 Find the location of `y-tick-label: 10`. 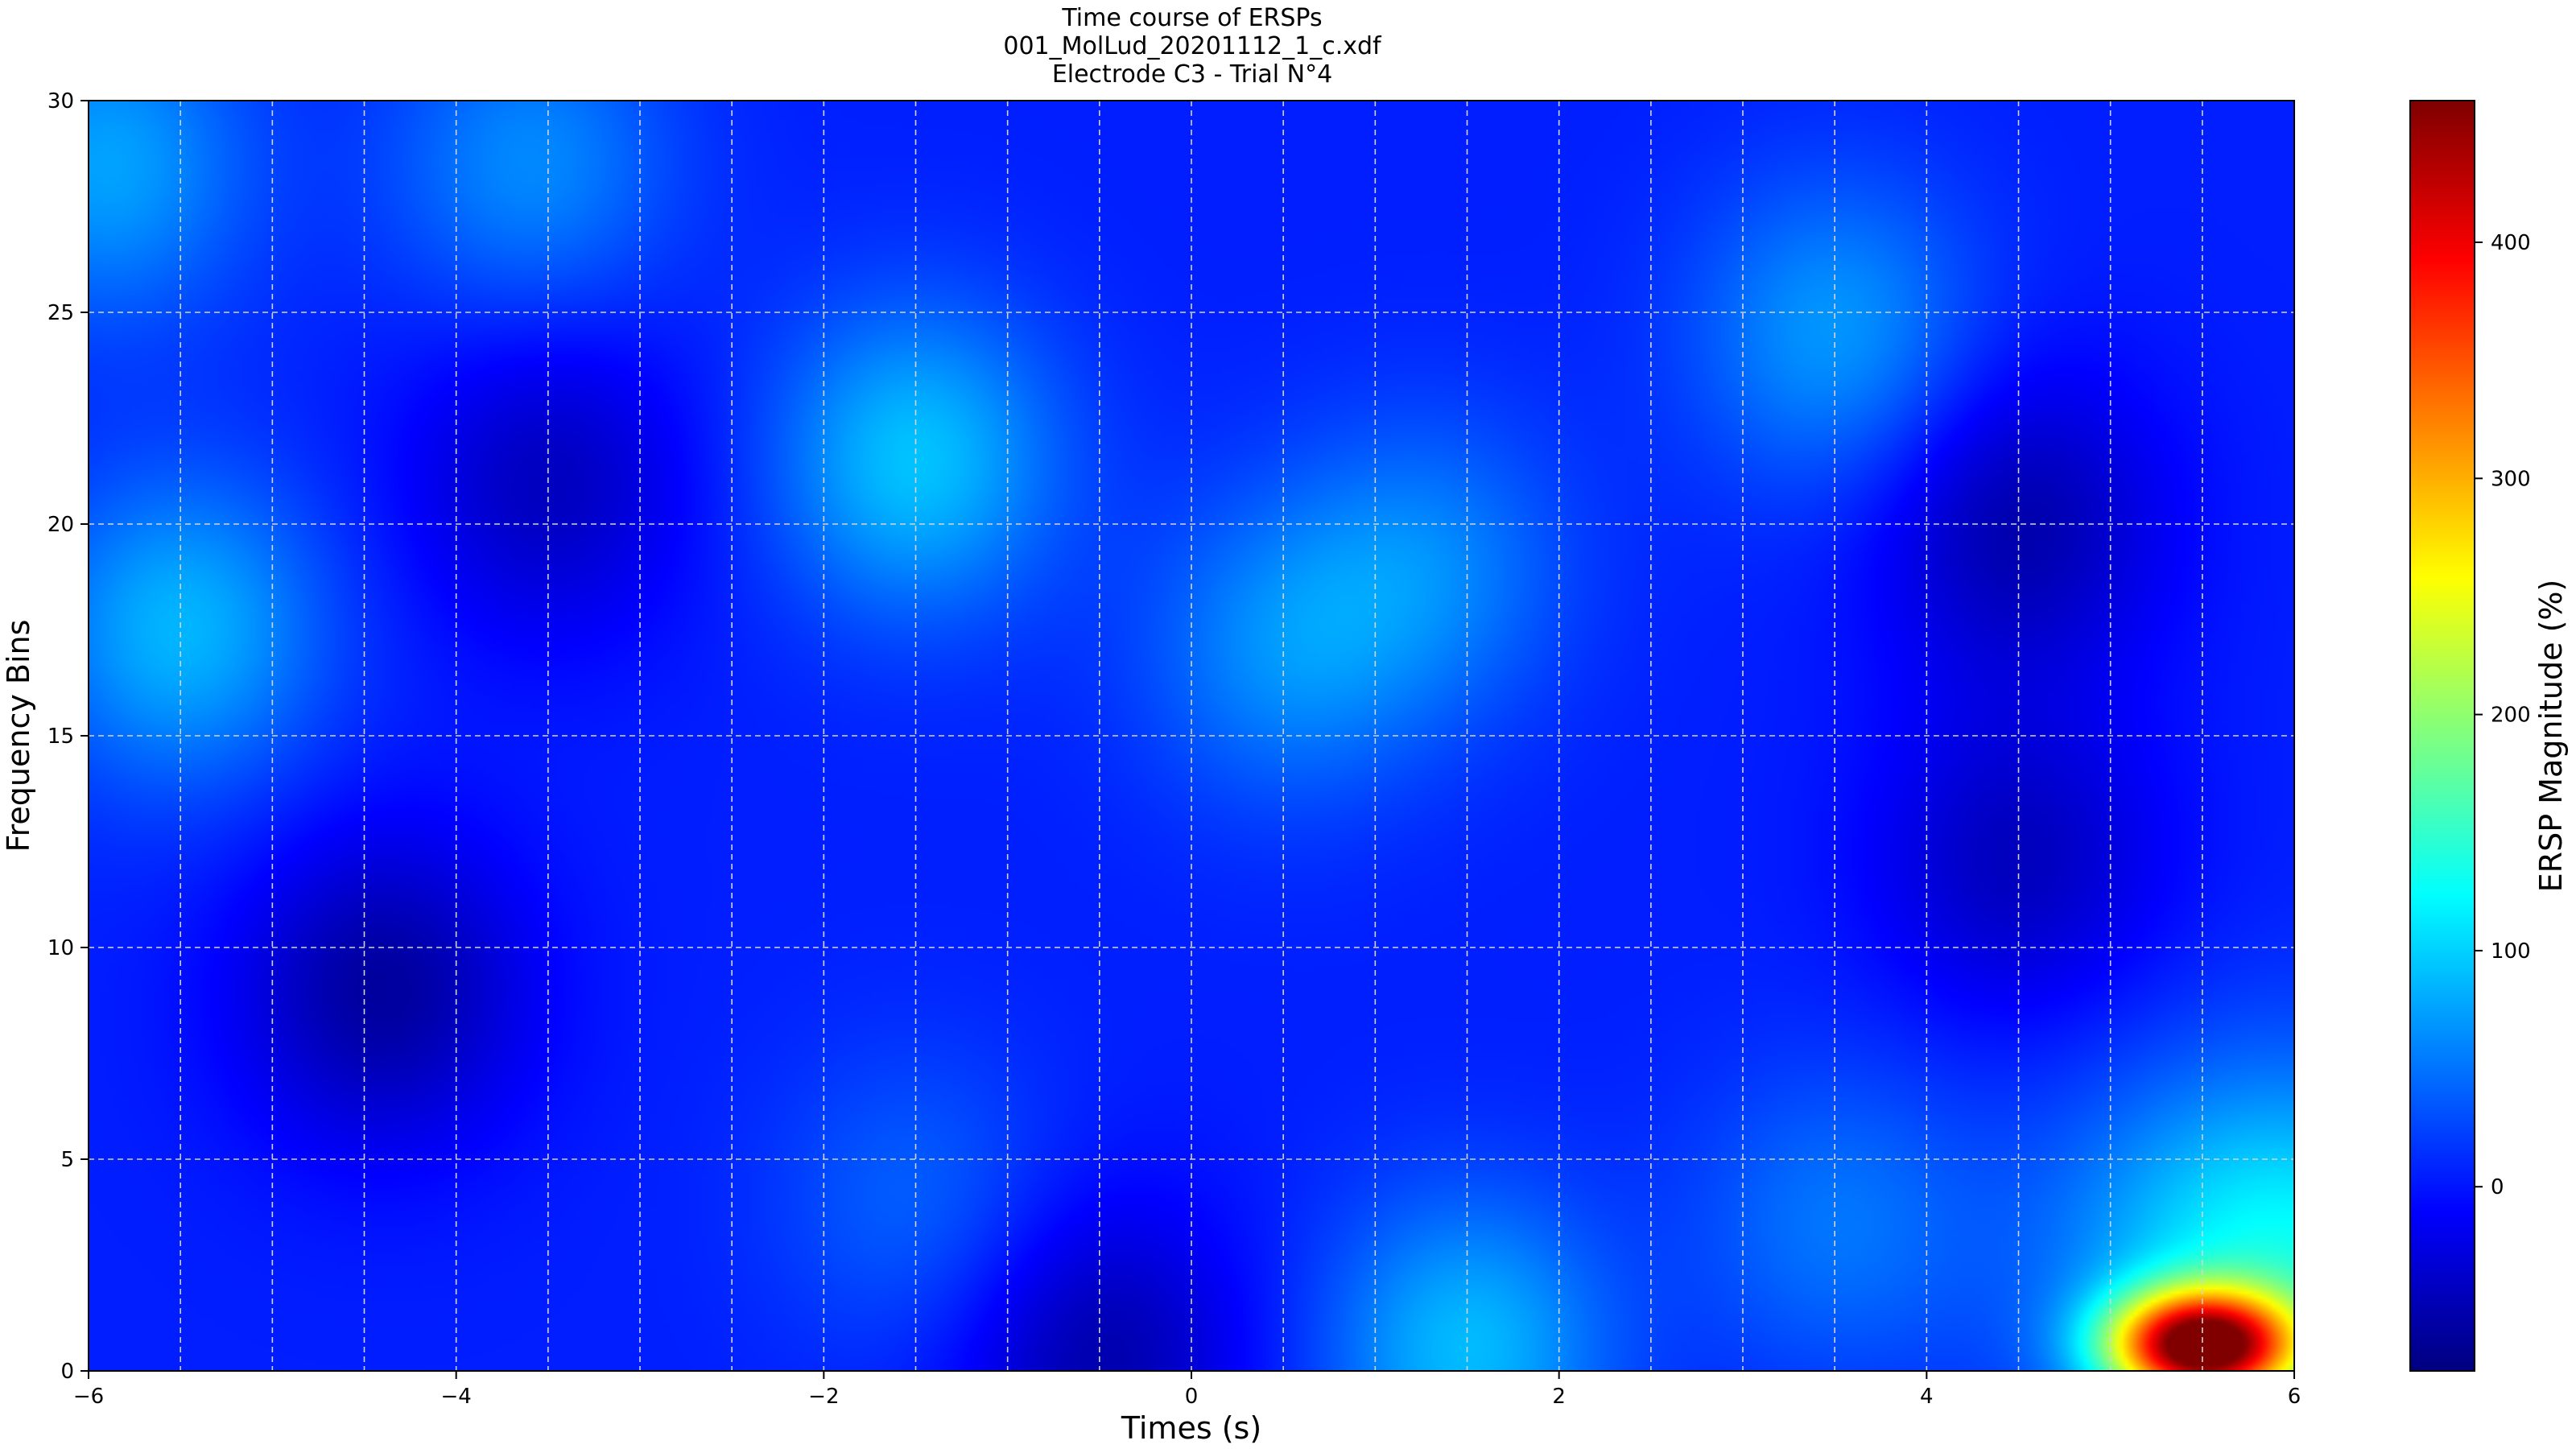

y-tick-label: 10 is located at coordinates (60, 948).